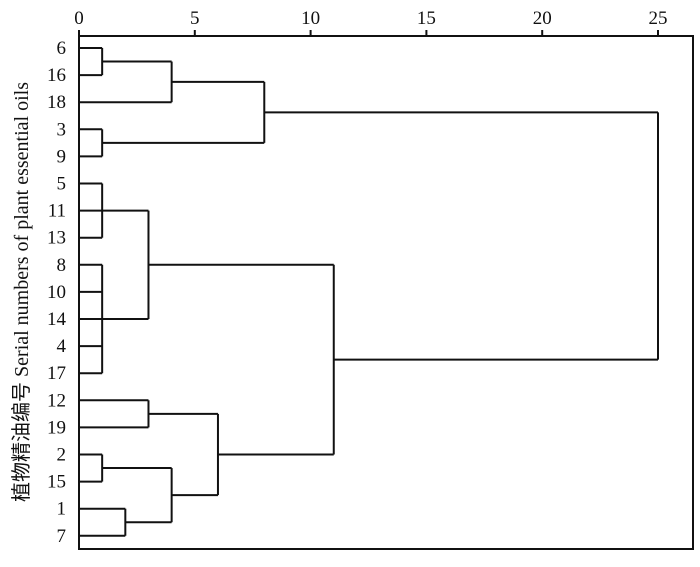  Describe the element at coordinates (57, 211) in the screenshot. I see `leaf-label: 11` at that location.